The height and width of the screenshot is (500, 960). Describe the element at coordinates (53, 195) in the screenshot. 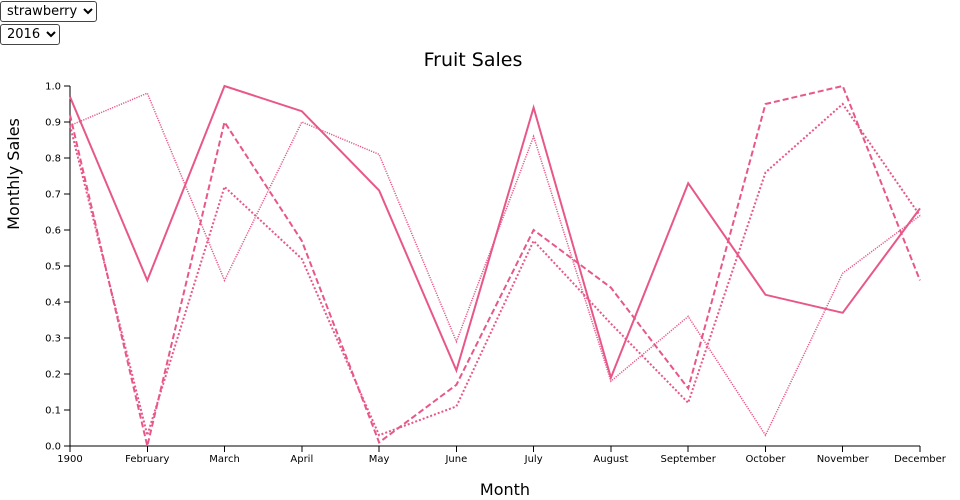

I see `y-tick-label: 0.7` at that location.